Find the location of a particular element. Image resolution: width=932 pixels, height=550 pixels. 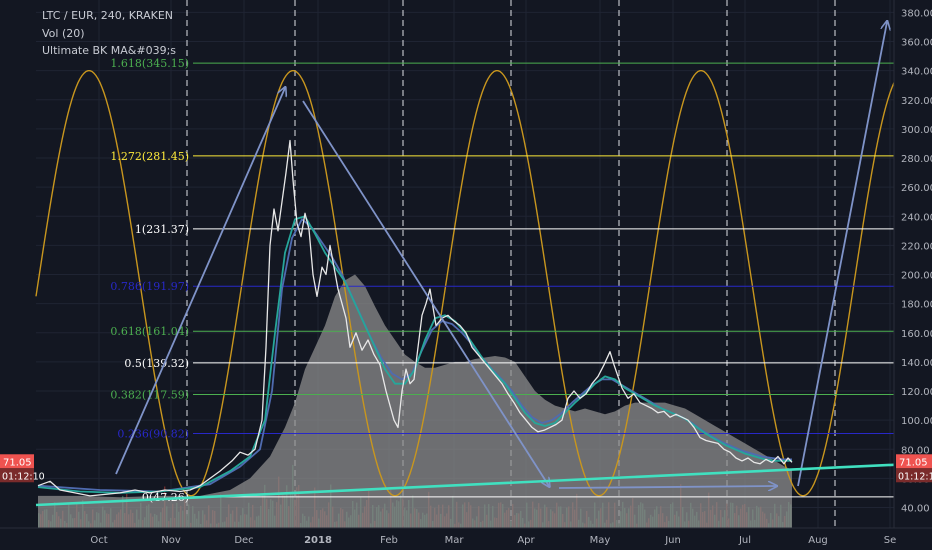

price-tick-label: 240.00 is located at coordinates (916, 217).